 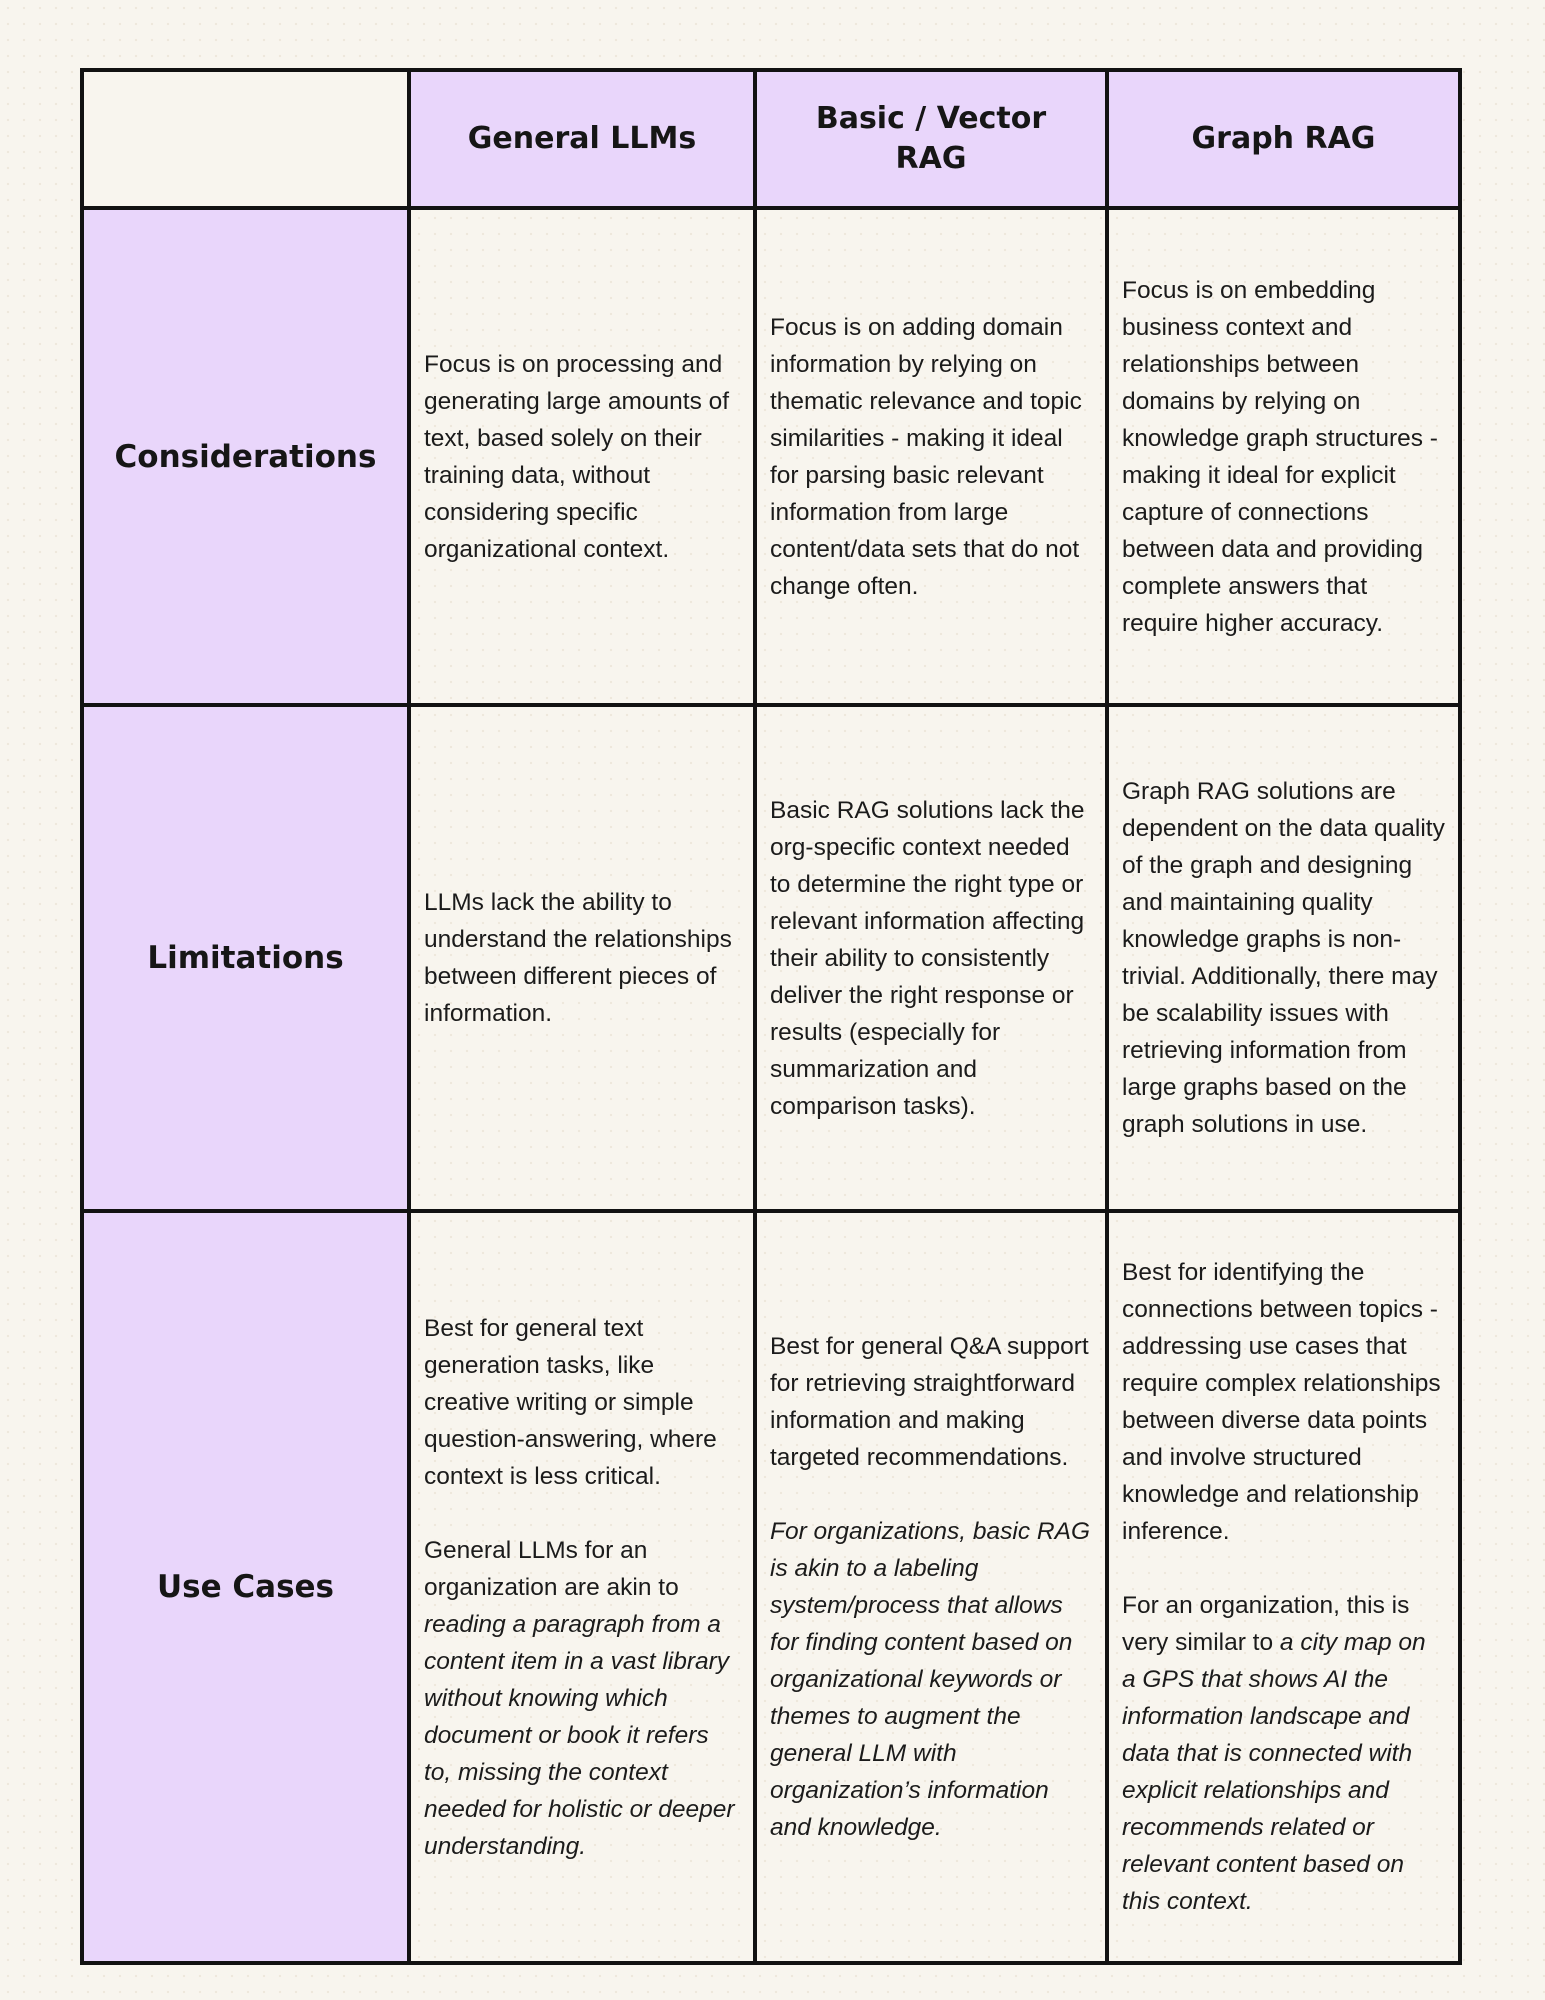 I want to click on row-label-use-cases: Use Cases, so click(x=245, y=1587).